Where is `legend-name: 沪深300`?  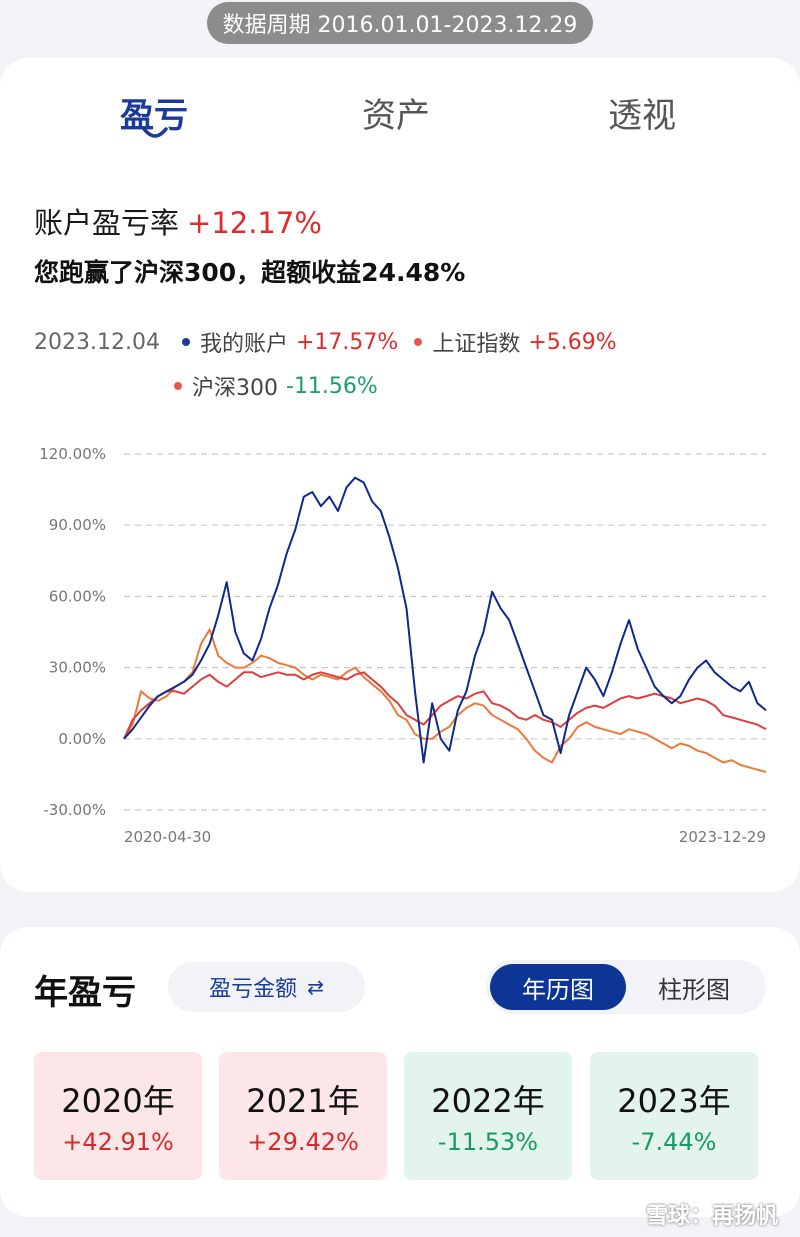
legend-name: 沪深300 is located at coordinates (235, 388).